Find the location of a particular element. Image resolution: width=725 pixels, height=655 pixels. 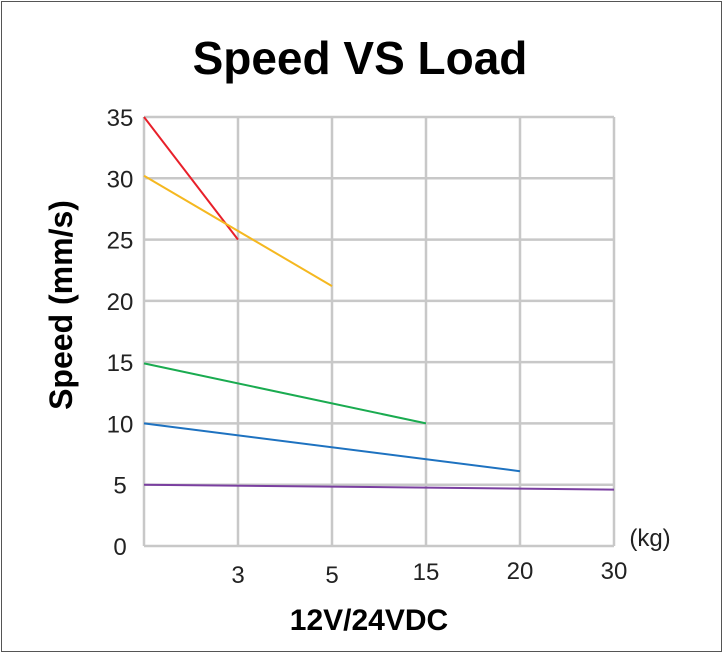

y-tick-label: 30 is located at coordinates (120, 179).